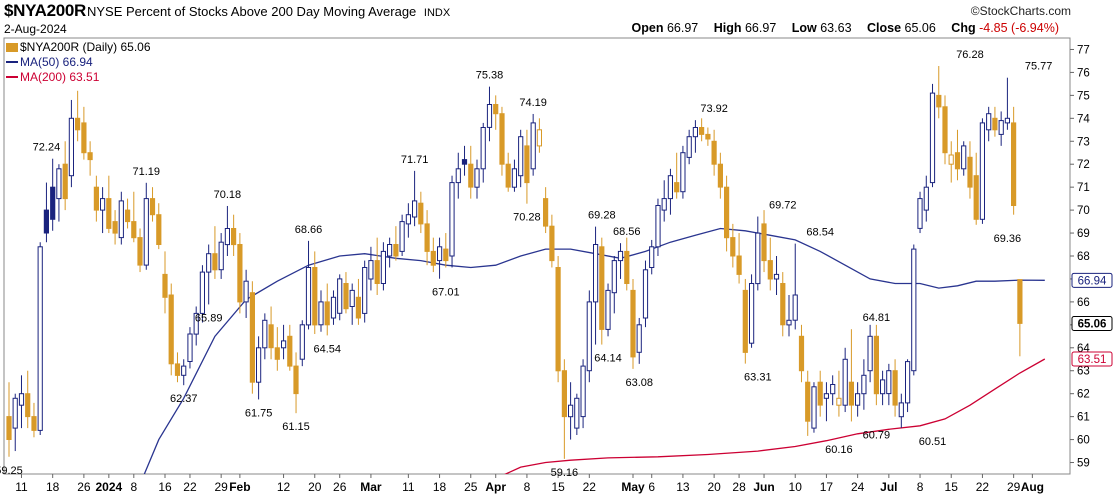 This screenshot has height=498, width=1117. What do you see at coordinates (763, 487) in the screenshot?
I see `x-tick-label: Jun` at bounding box center [763, 487].